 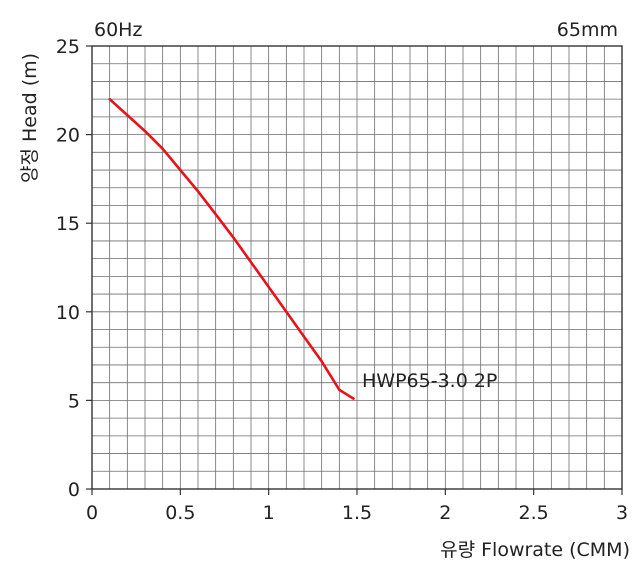 I want to click on x-tick-label: 1, so click(x=269, y=513).